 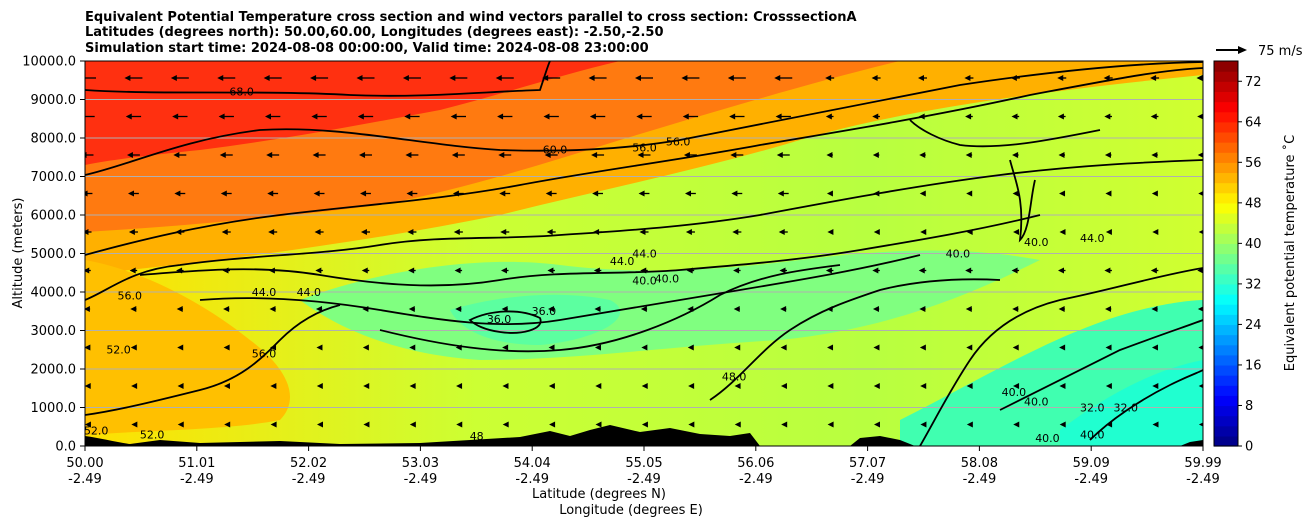 I want to click on contour-label: 56.0, so click(x=644, y=147).